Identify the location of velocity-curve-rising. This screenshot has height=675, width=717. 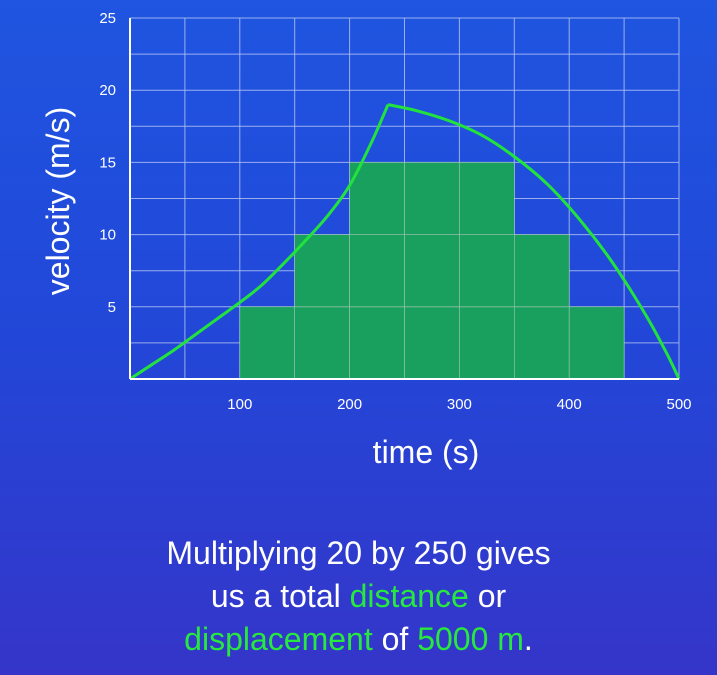
(259, 242).